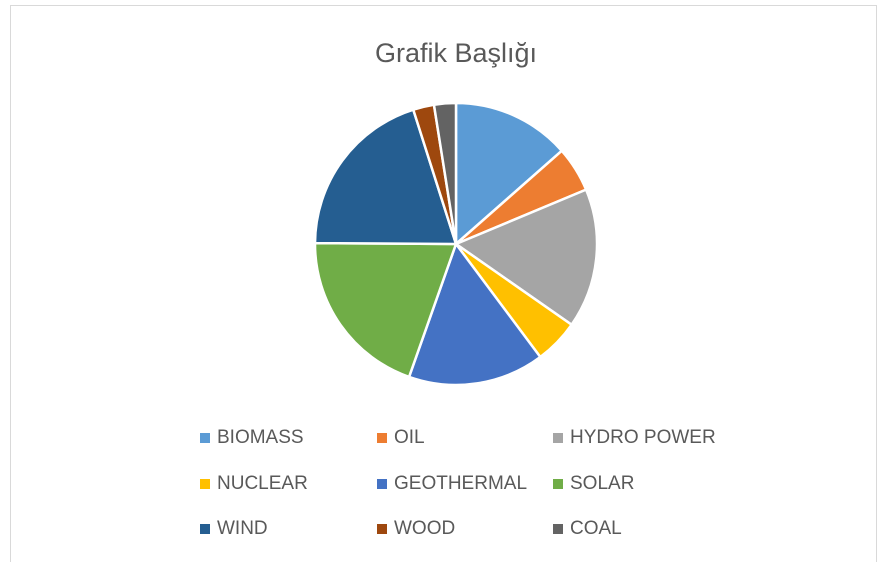 The width and height of the screenshot is (879, 562). I want to click on legend-label: NUCLEAR, so click(262, 483).